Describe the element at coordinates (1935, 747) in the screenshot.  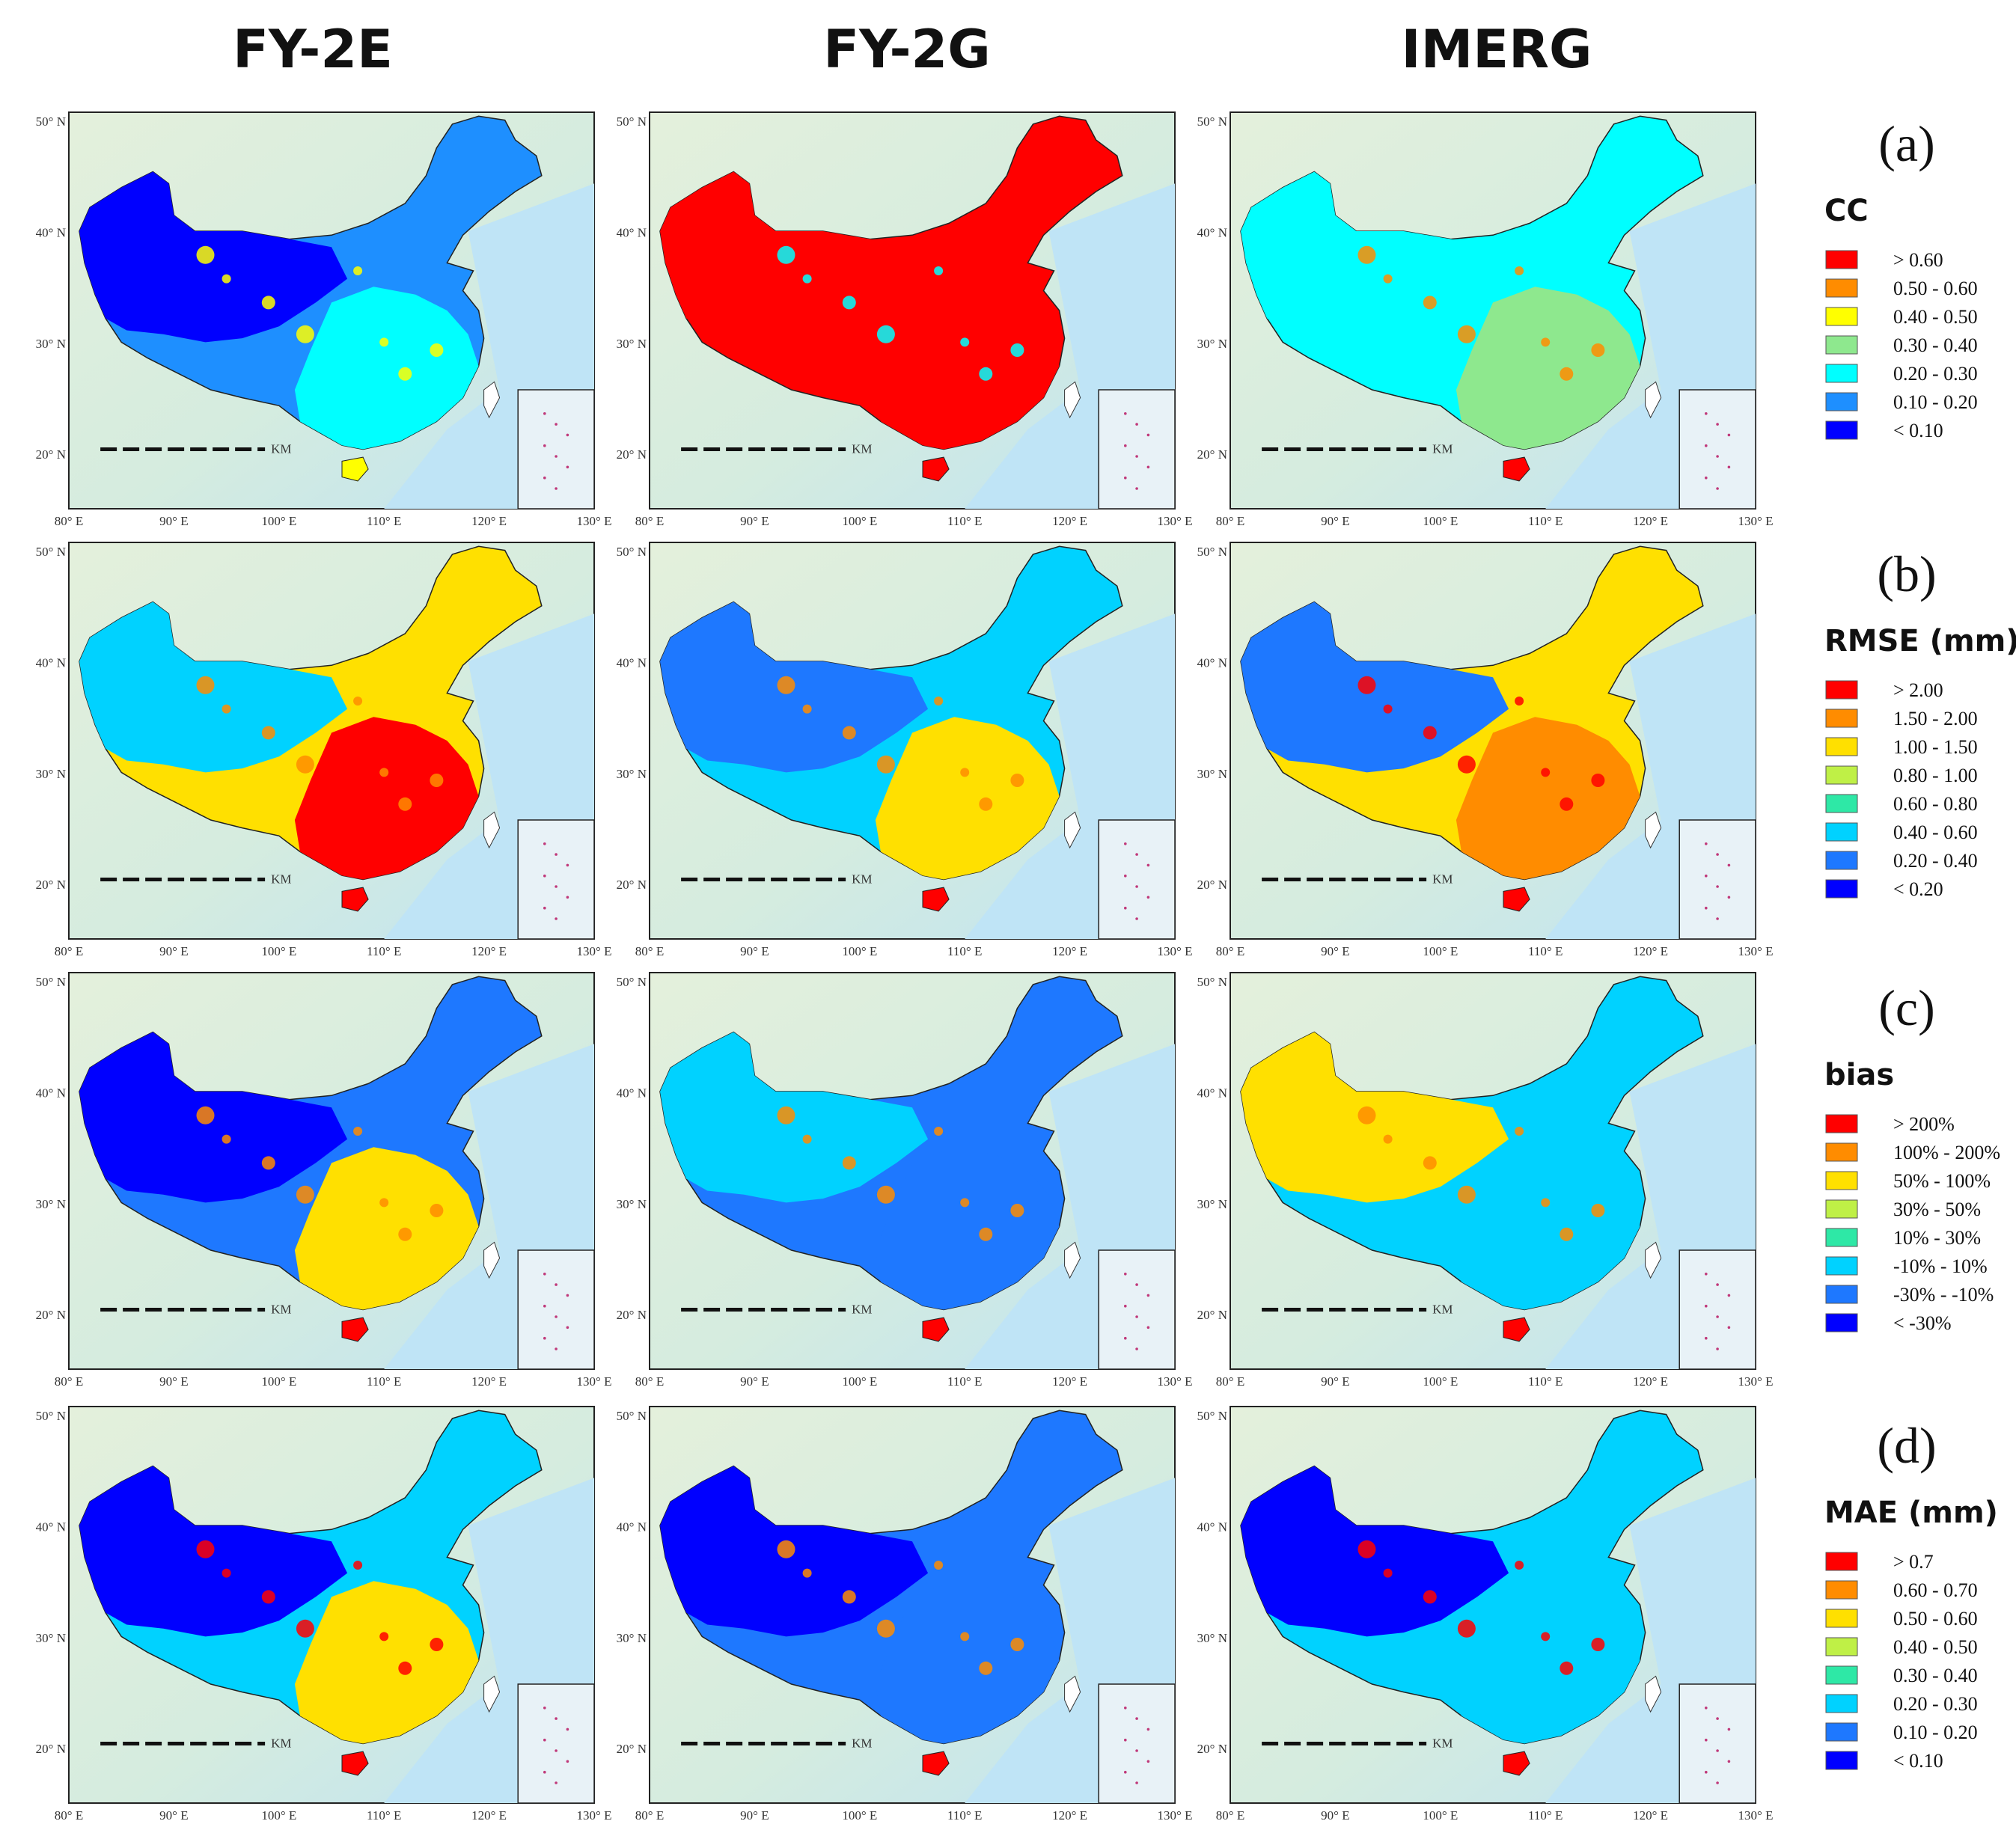
I see `legend-label: 1.00 - 1.50` at that location.